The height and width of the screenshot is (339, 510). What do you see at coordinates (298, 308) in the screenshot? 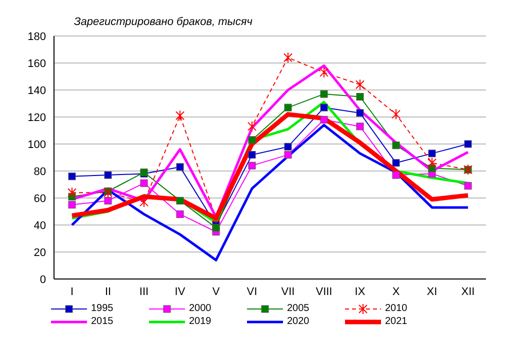
I see `legend-label: 2005` at bounding box center [298, 308].